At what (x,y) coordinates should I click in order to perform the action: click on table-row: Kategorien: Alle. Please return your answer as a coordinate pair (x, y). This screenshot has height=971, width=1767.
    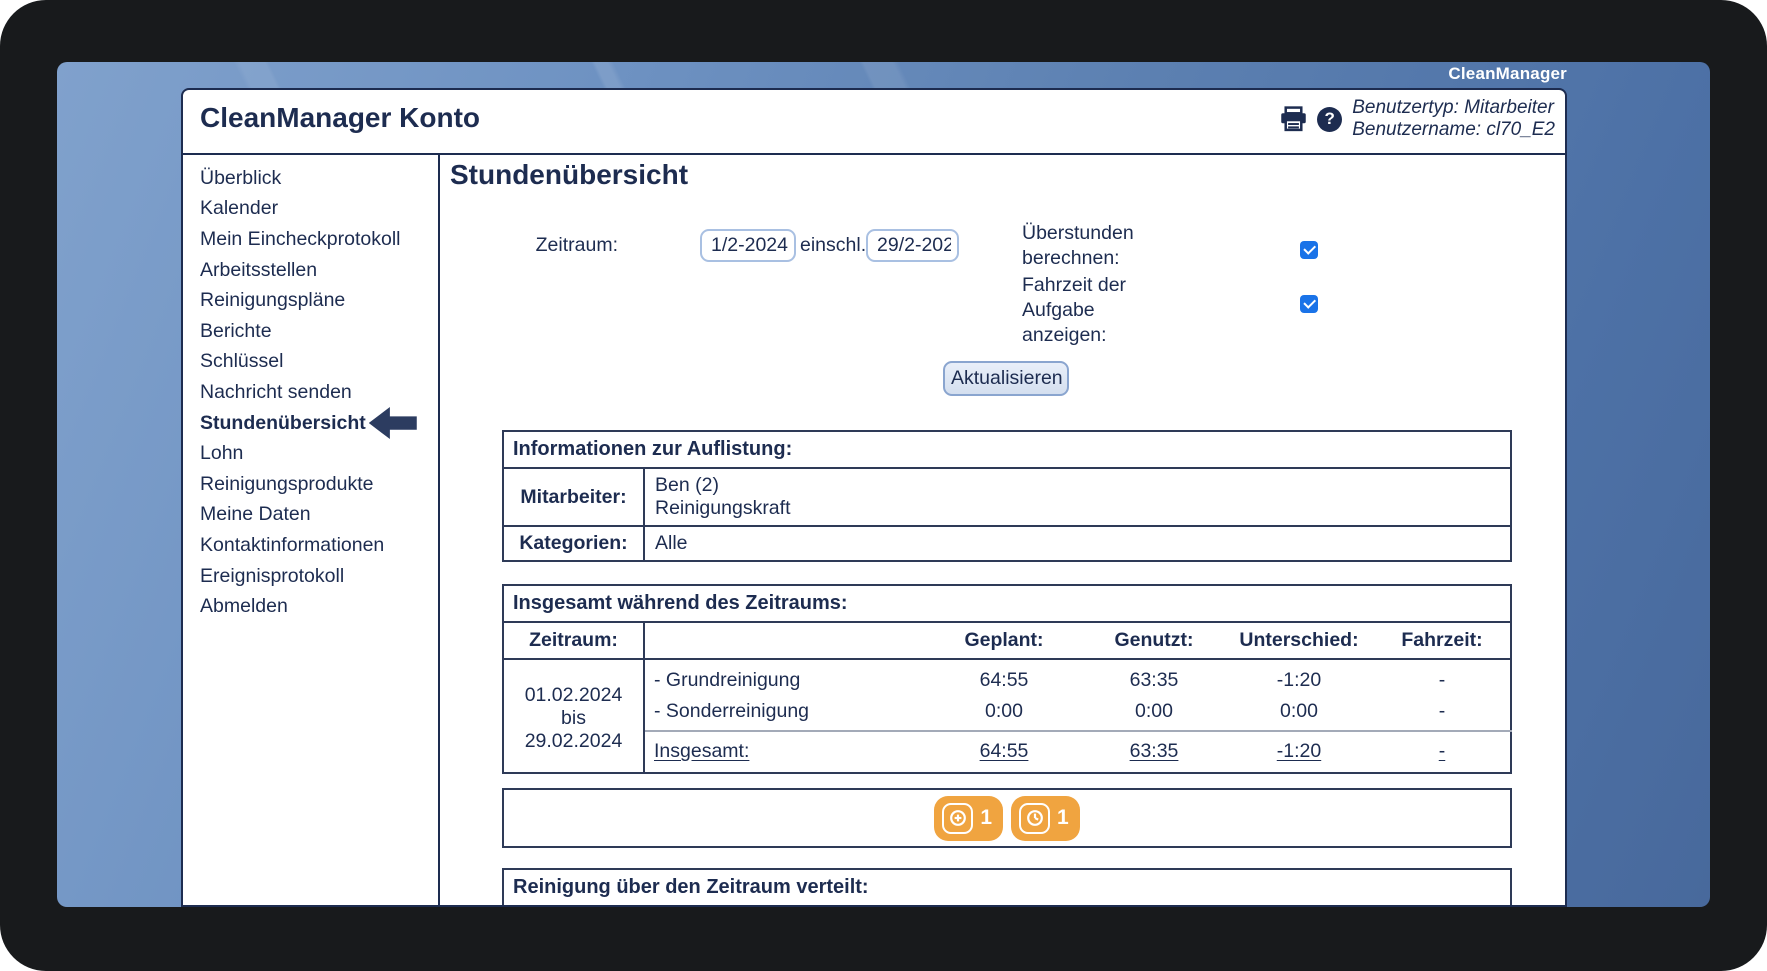
    Looking at the image, I should click on (1007, 543).